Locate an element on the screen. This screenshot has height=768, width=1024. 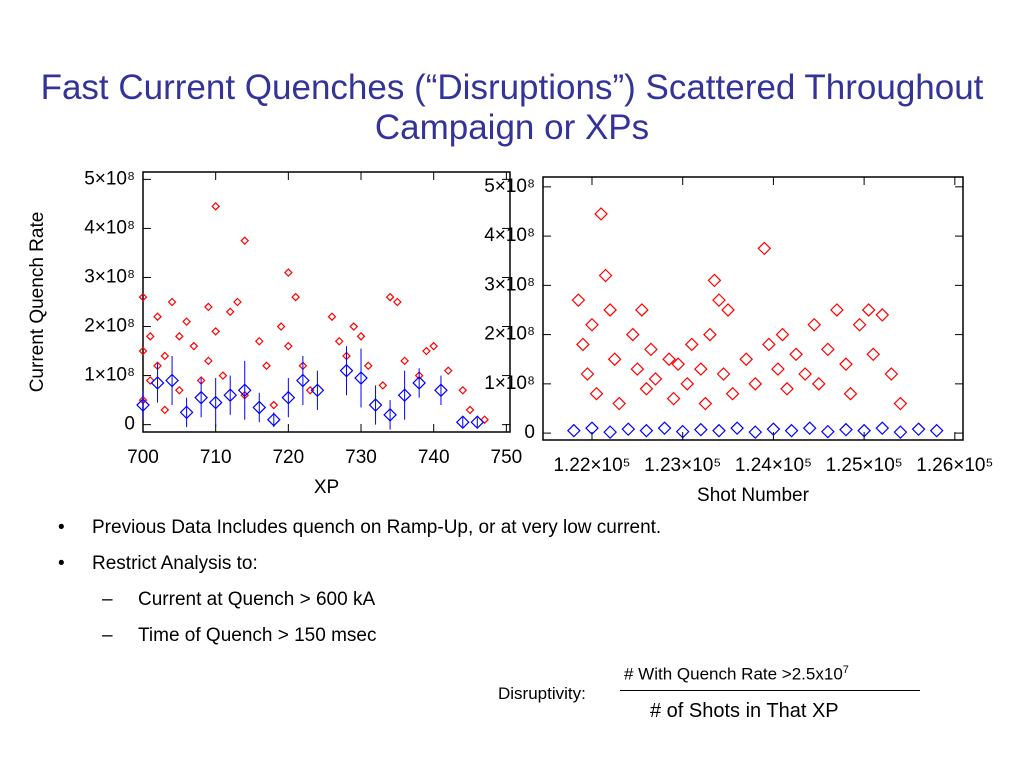
formula-denominator: # of Shots in That XP is located at coordinates (744, 711).